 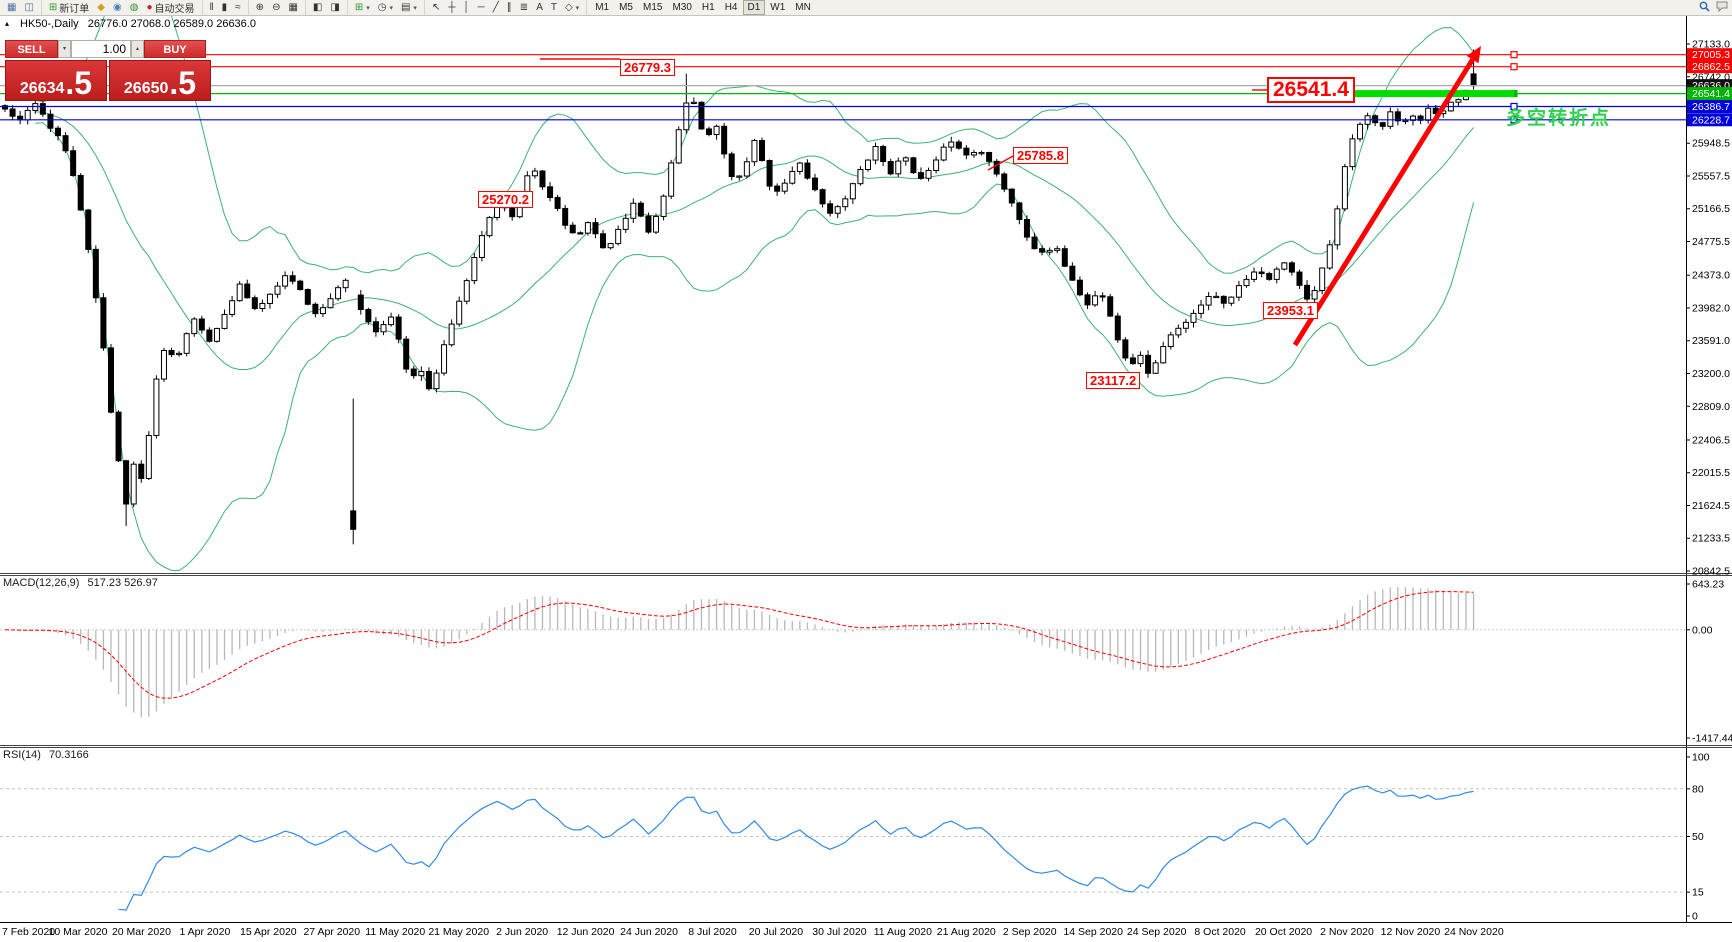 What do you see at coordinates (42, 88) in the screenshot?
I see `bid-price: 26634` at bounding box center [42, 88].